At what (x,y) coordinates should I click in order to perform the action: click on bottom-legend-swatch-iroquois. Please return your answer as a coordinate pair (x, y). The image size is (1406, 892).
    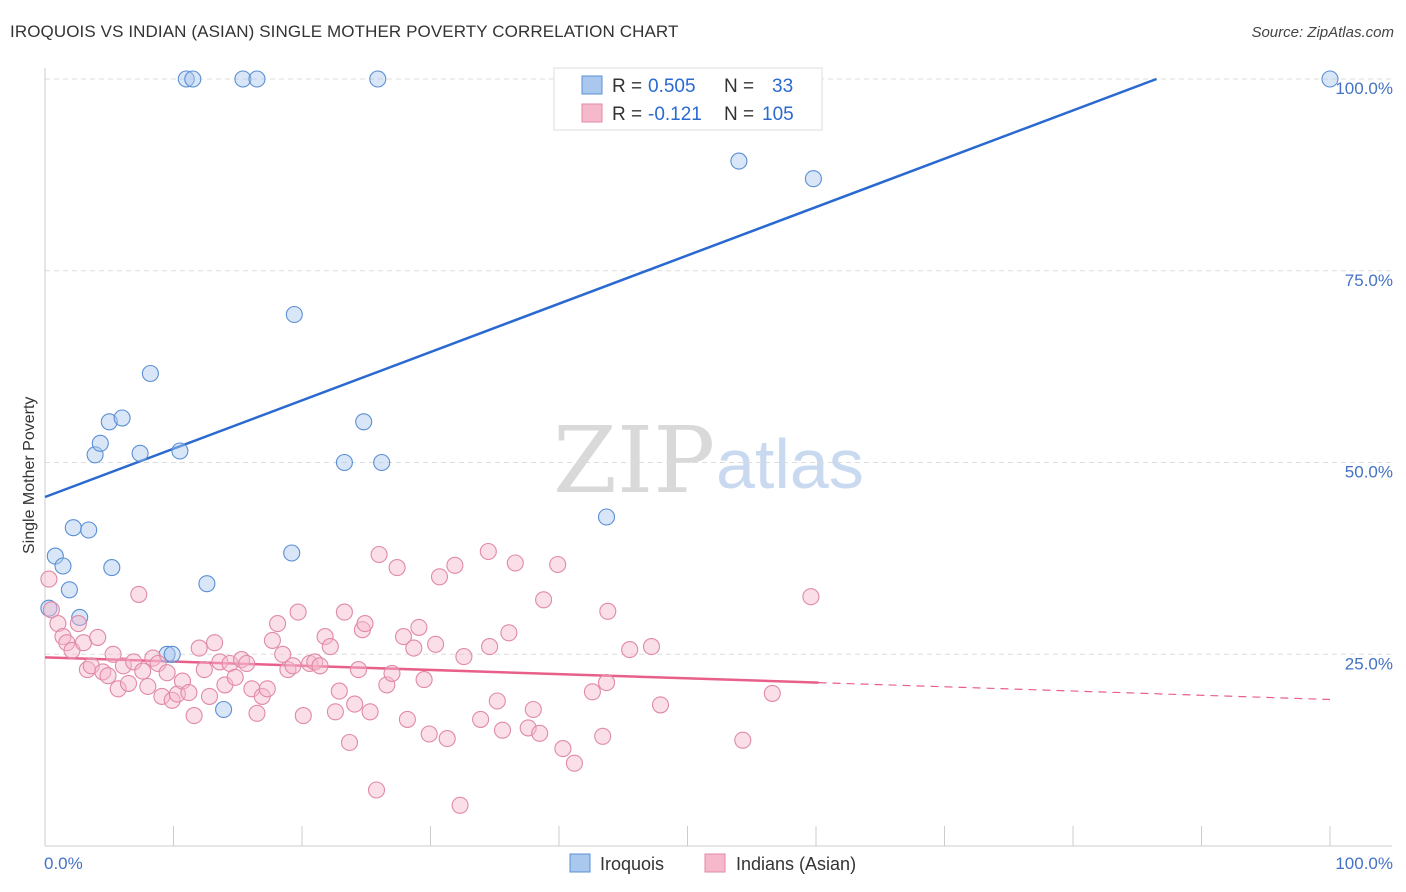
    Looking at the image, I should click on (580, 863).